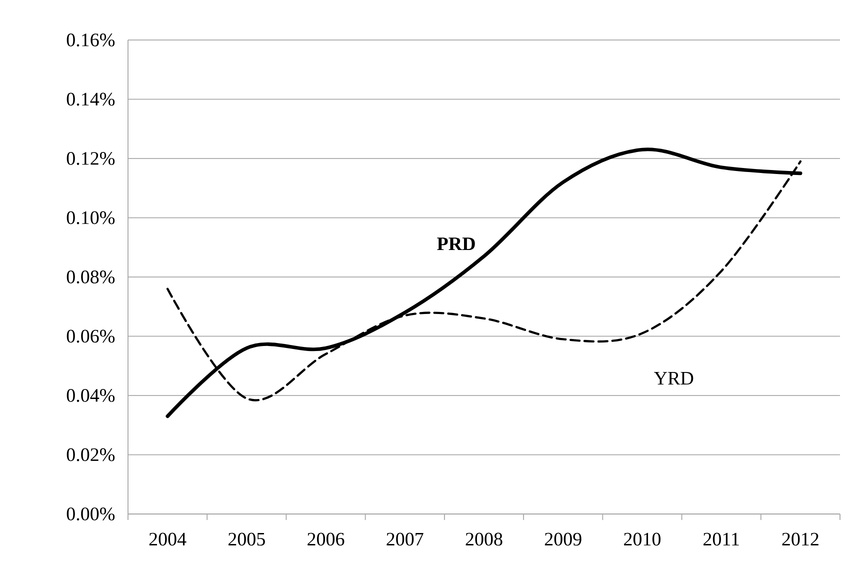 This screenshot has width=868, height=577. What do you see at coordinates (563, 539) in the screenshot?
I see `x-tick-label: 2009` at bounding box center [563, 539].